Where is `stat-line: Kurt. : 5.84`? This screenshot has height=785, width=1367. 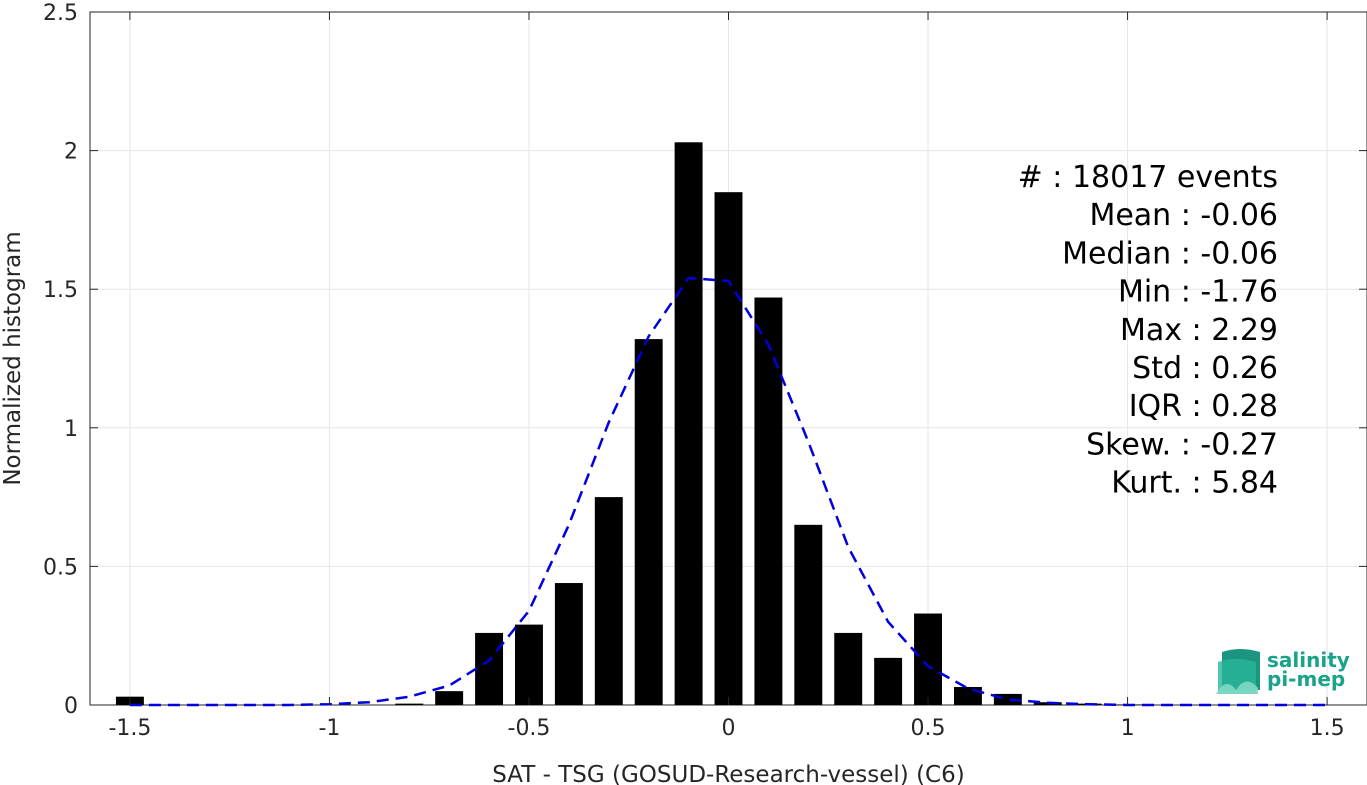 stat-line: Kurt. : 5.84 is located at coordinates (1194, 483).